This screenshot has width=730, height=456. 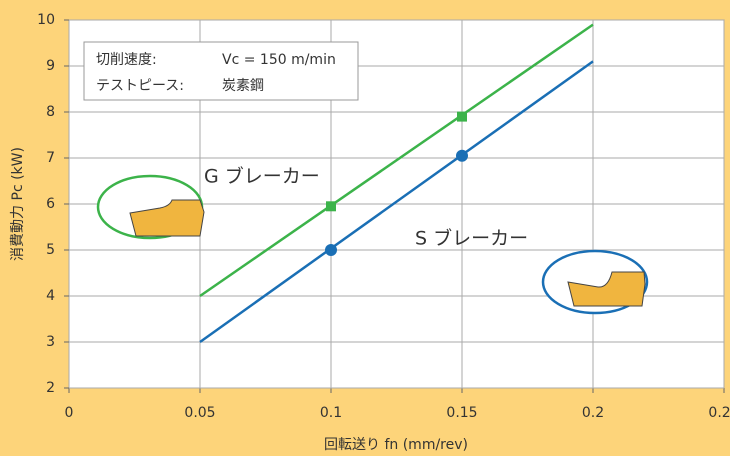 I want to click on x-tick-label: 0, so click(x=69, y=413).